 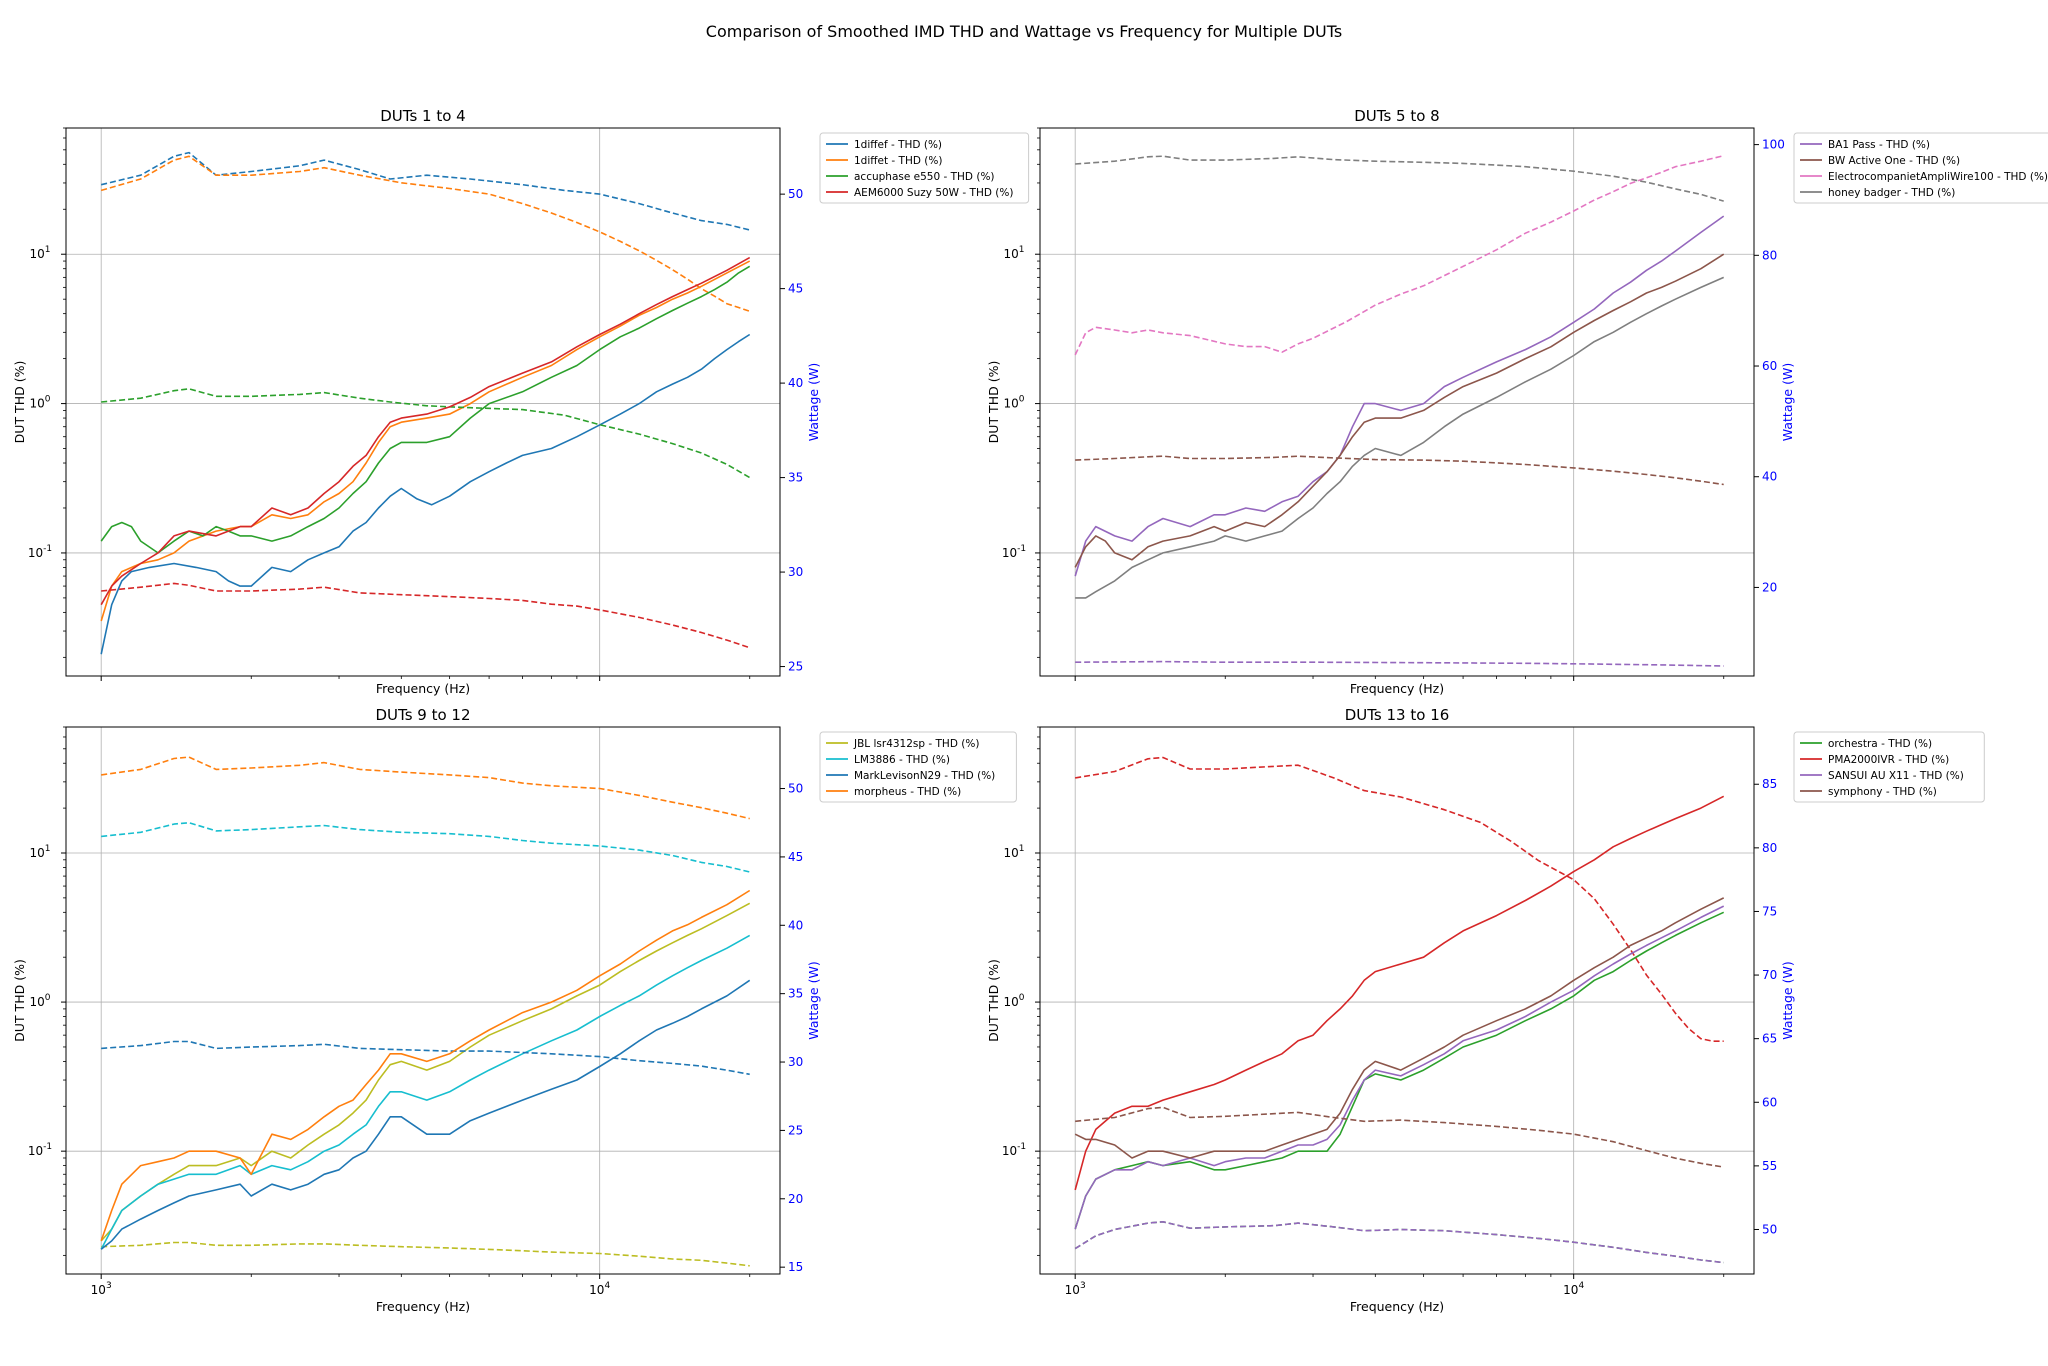 What do you see at coordinates (1769, 366) in the screenshot?
I see `panel-2-y2-tick-label: 60` at bounding box center [1769, 366].